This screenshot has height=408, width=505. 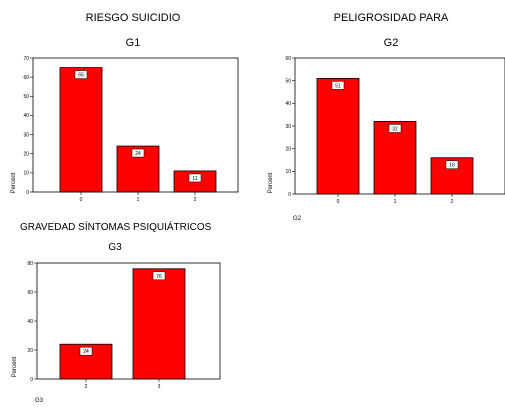 What do you see at coordinates (159, 324) in the screenshot?
I see `chart3-bar` at bounding box center [159, 324].